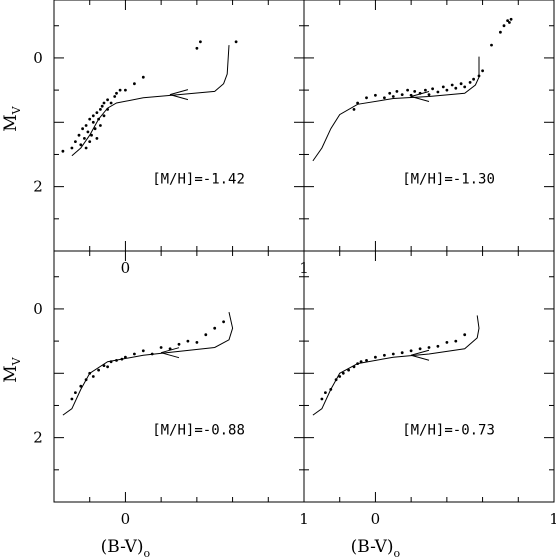 The width and height of the screenshot is (556, 560). What do you see at coordinates (448, 179) in the screenshot?
I see `metallicity-annotation: [M/H]=-1.30` at bounding box center [448, 179].